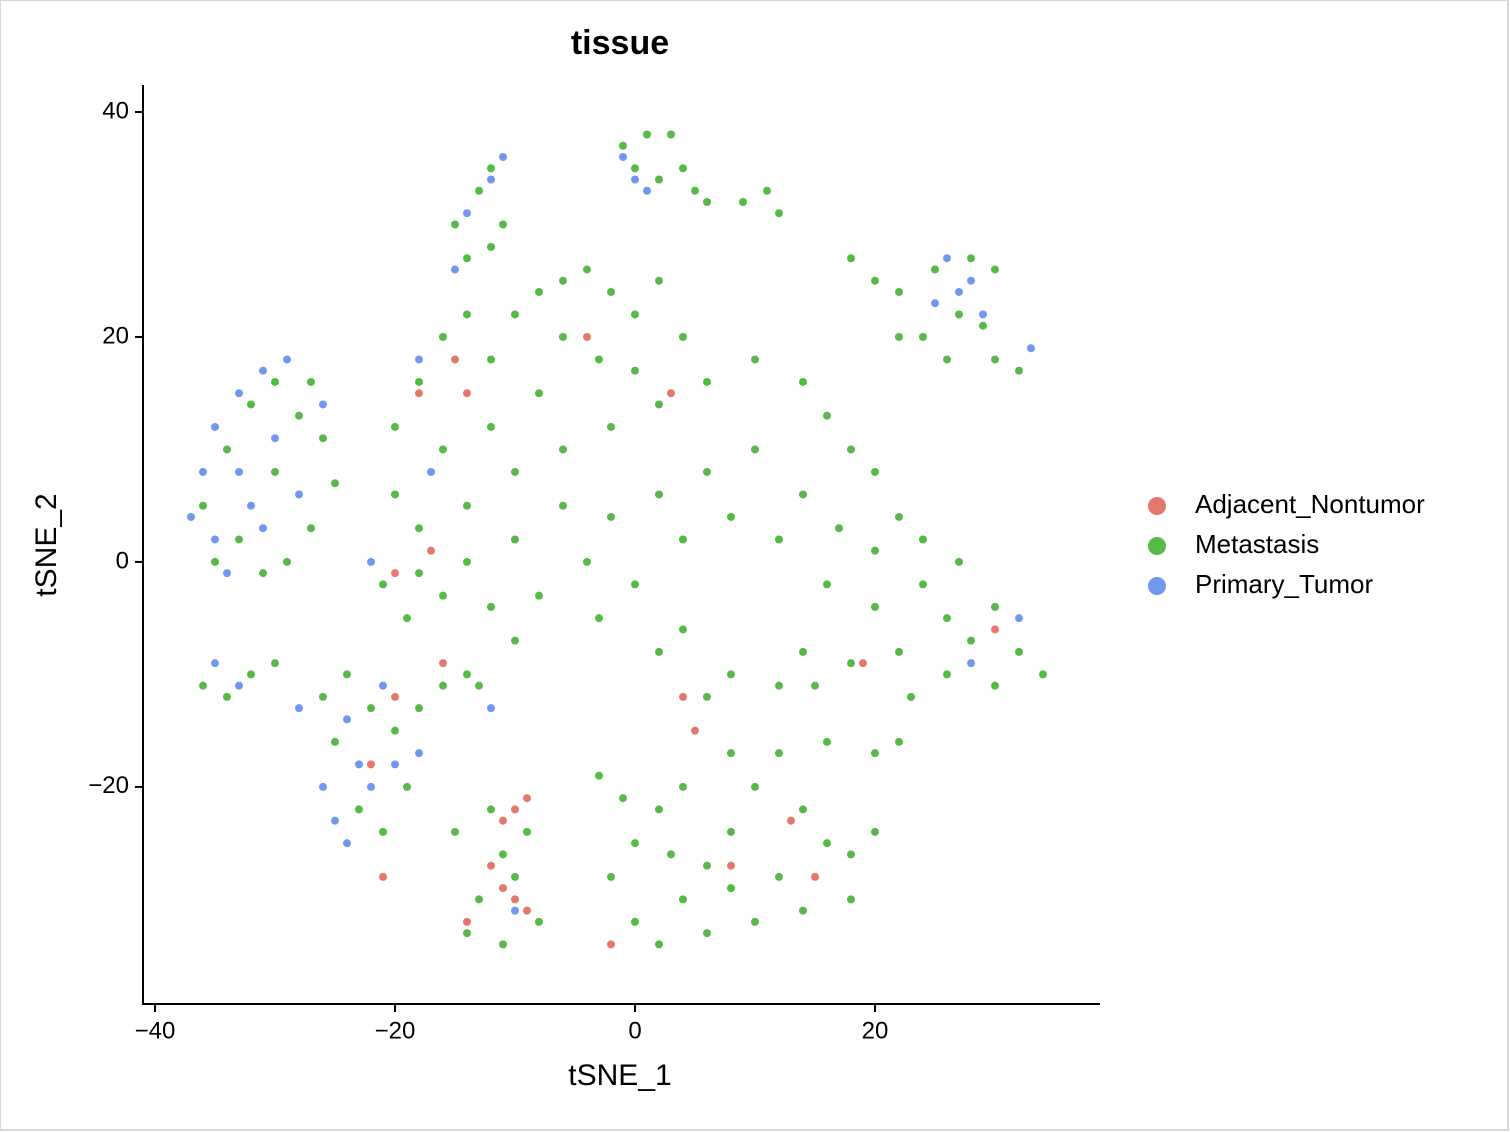  What do you see at coordinates (108, 785) in the screenshot?
I see `y-tick-label: −20` at bounding box center [108, 785].